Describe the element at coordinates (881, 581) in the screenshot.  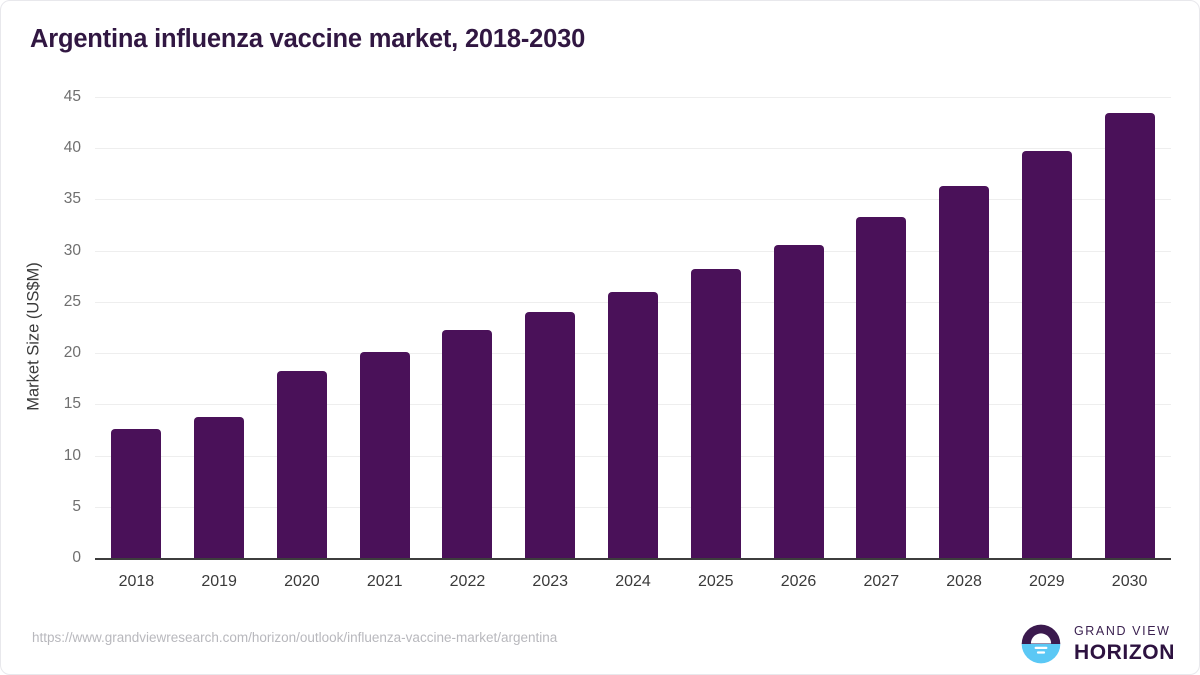
I see `x-axis-tick-label: 2027` at that location.